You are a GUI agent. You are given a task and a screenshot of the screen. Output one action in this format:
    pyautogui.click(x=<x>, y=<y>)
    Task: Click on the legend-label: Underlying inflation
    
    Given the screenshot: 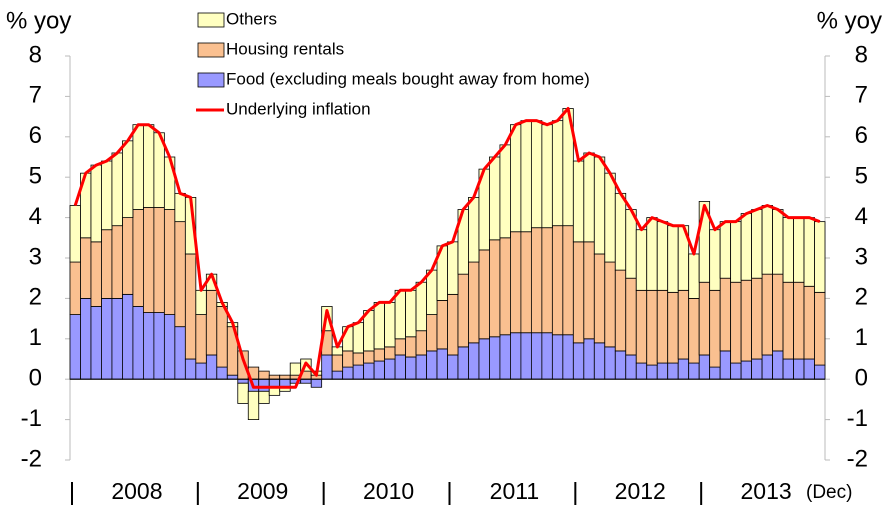 What is the action you would take?
    pyautogui.click(x=298, y=108)
    